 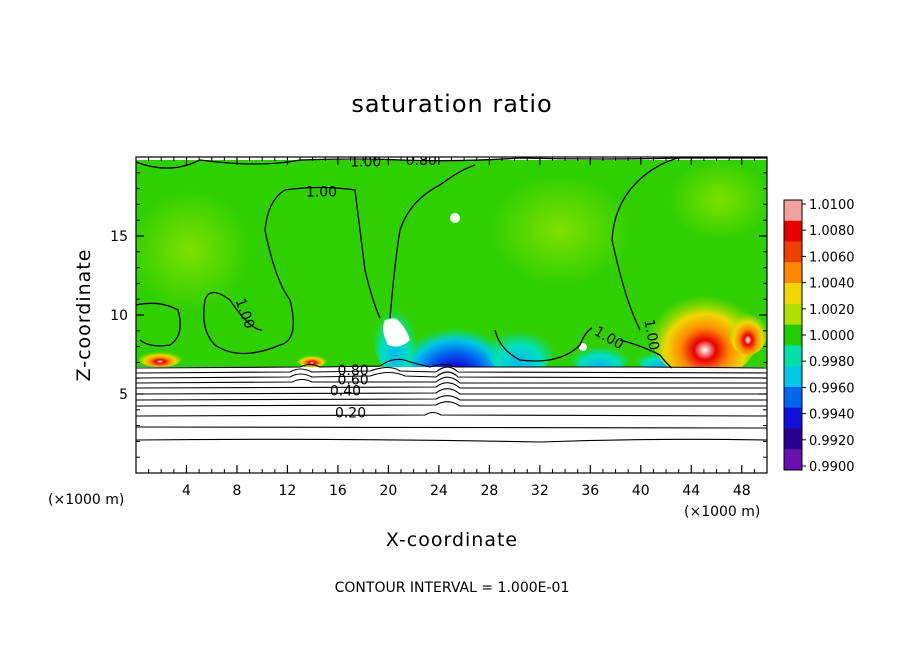 I want to click on cool-anomaly, so click(x=520, y=345).